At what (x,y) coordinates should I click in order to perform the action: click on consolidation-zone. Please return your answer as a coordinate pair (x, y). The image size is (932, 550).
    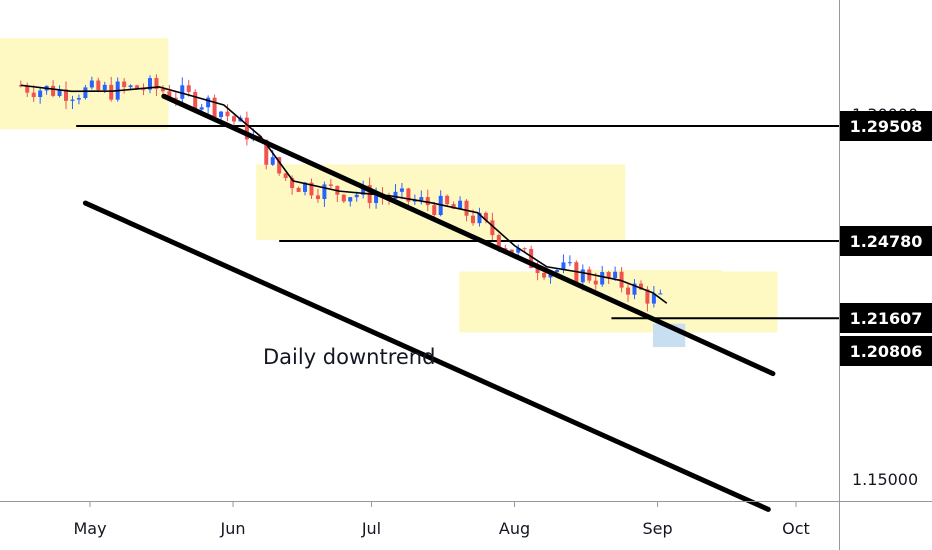
    Looking at the image, I should click on (84, 84).